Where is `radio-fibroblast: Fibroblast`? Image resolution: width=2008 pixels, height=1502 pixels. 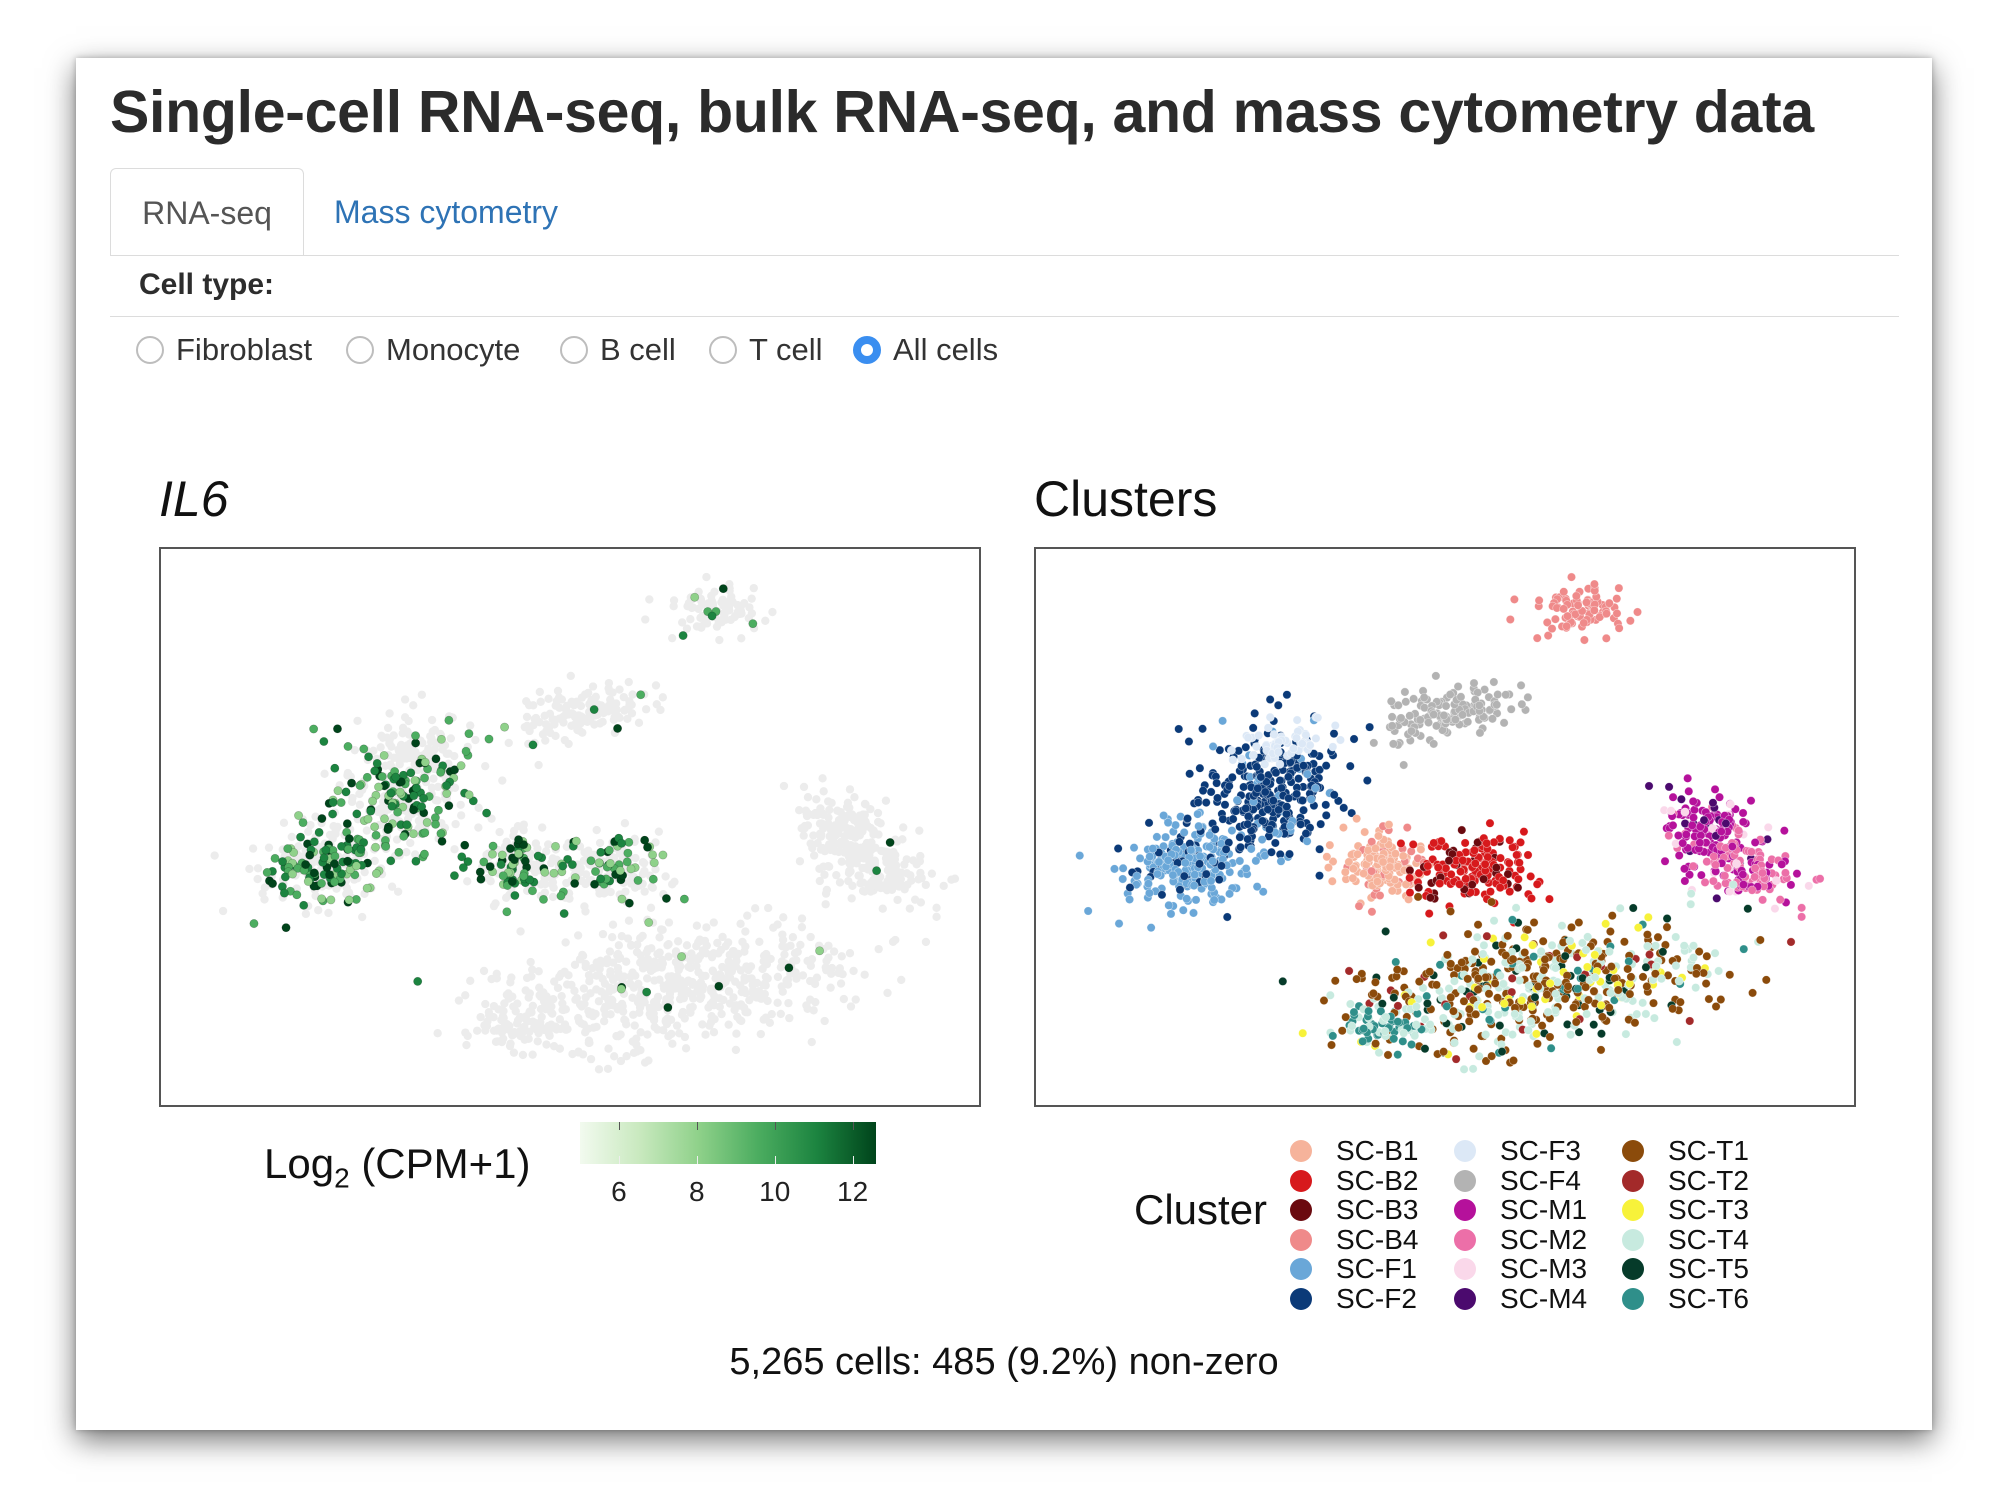 radio-fibroblast: Fibroblast is located at coordinates (224, 350).